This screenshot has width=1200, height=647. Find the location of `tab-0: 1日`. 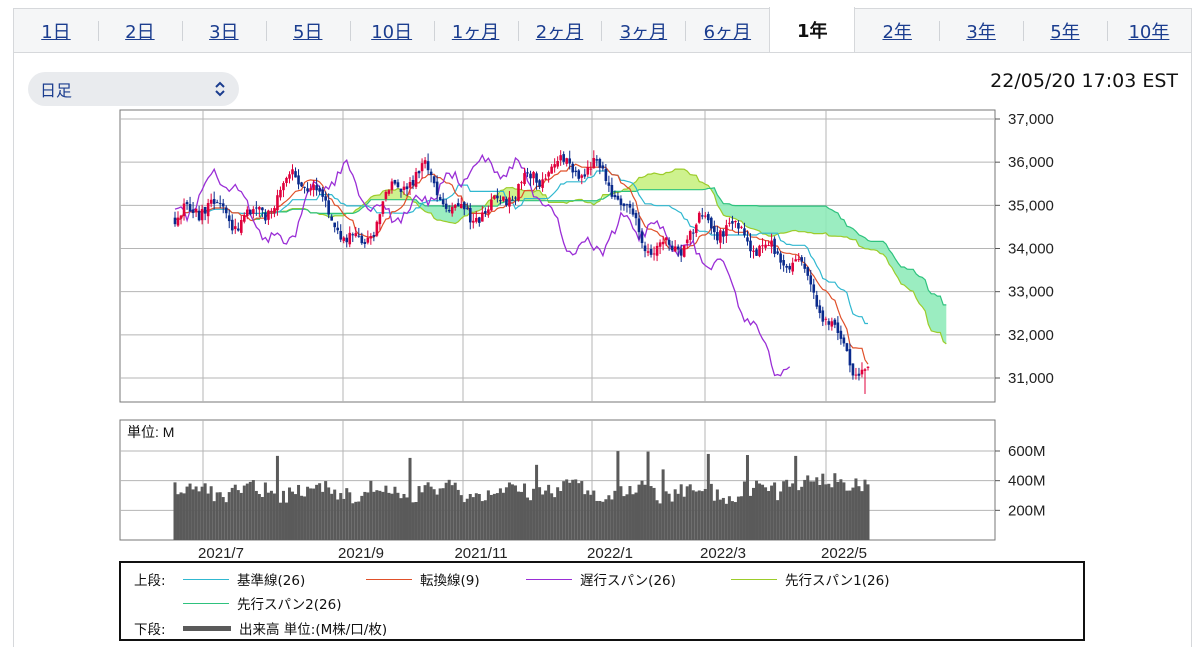

tab-0: 1日 is located at coordinates (56, 32).